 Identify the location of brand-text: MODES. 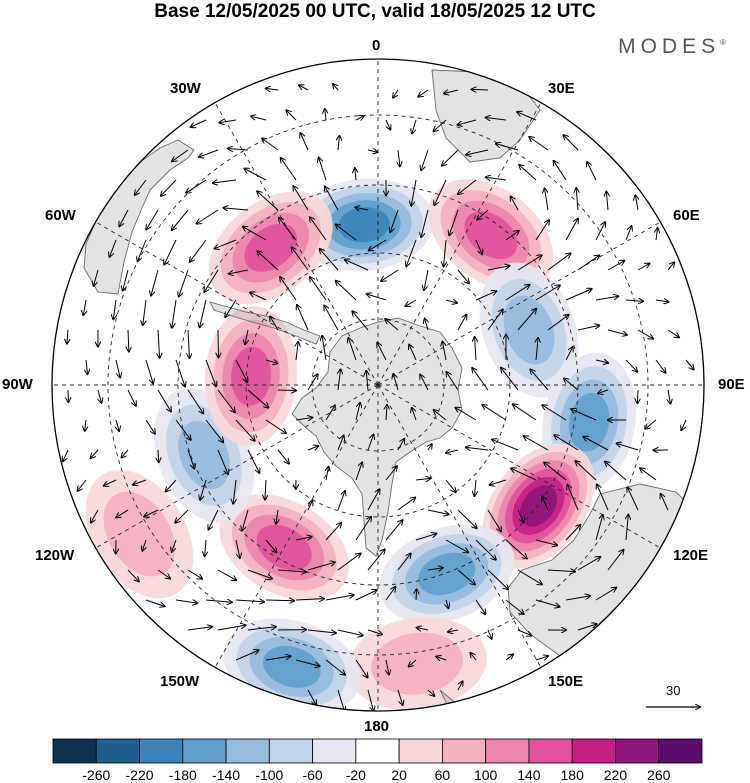
(669, 46).